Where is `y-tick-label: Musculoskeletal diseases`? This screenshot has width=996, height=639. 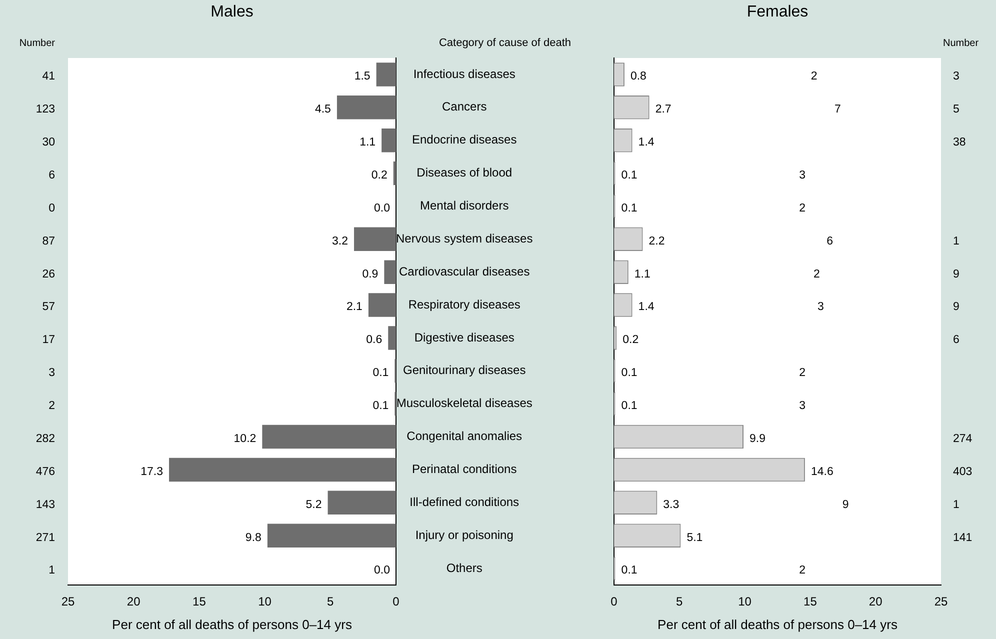 y-tick-label: Musculoskeletal diseases is located at coordinates (464, 403).